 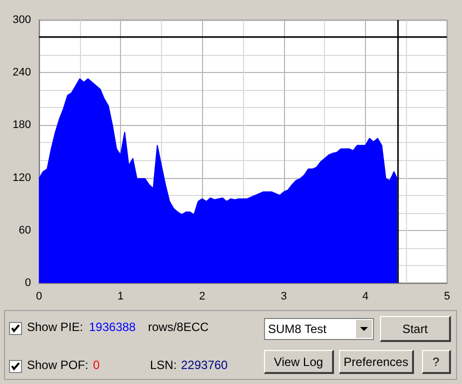 I want to click on button: View Log, so click(x=299, y=362).